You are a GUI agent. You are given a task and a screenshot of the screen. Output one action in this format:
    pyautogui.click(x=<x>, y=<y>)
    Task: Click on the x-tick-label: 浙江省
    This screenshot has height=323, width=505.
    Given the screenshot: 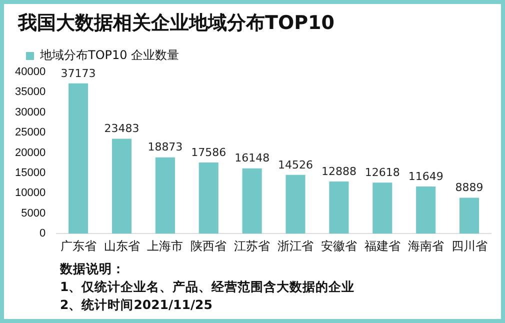 What is the action you would take?
    pyautogui.click(x=296, y=246)
    